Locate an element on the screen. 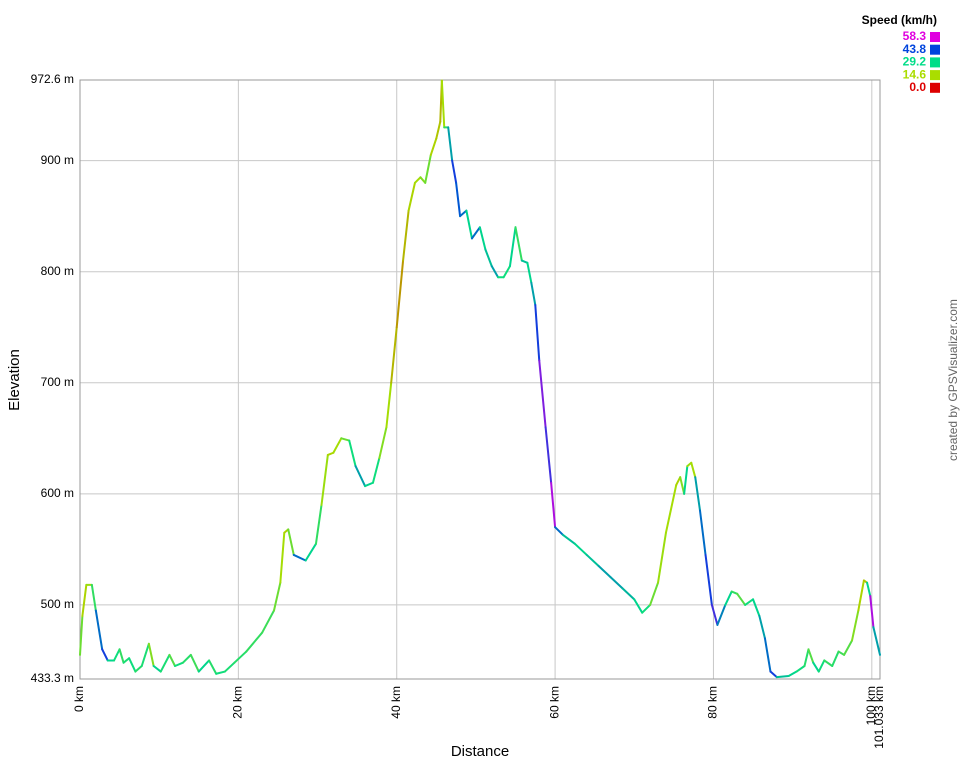  y-tick-label: 800 m is located at coordinates (57, 271).